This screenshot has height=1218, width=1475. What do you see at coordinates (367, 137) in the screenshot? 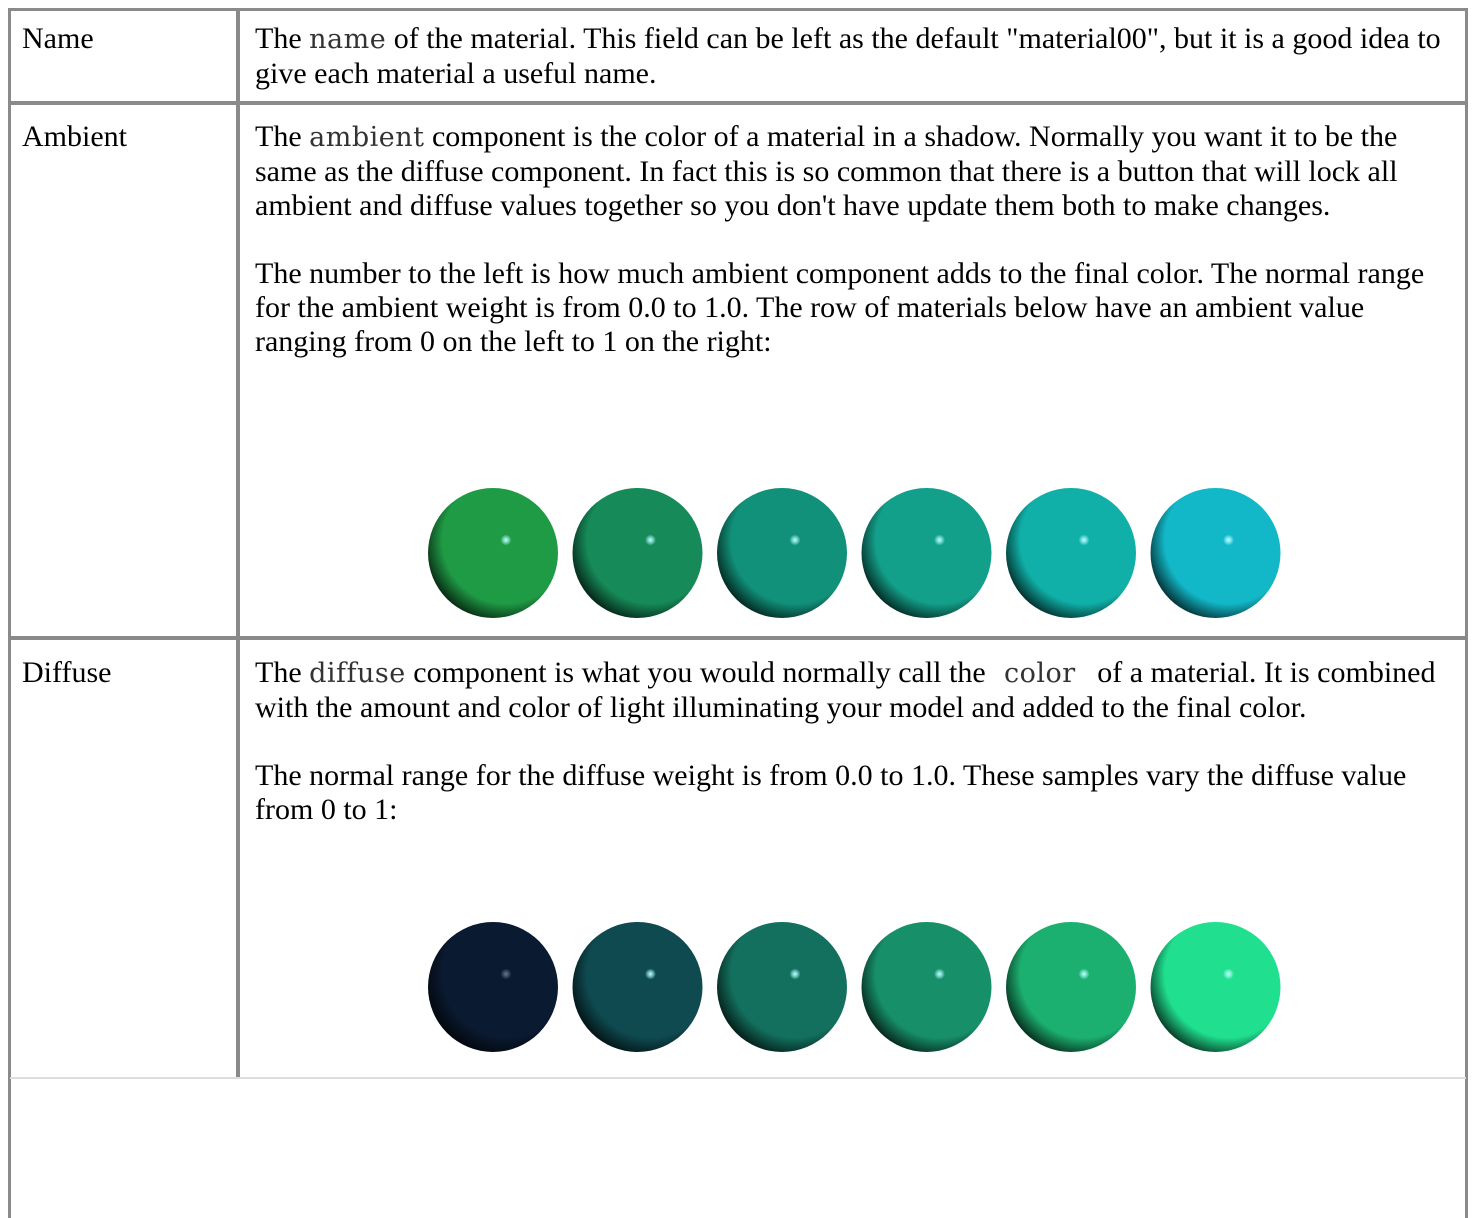
I see `keyword: ambient` at bounding box center [367, 137].